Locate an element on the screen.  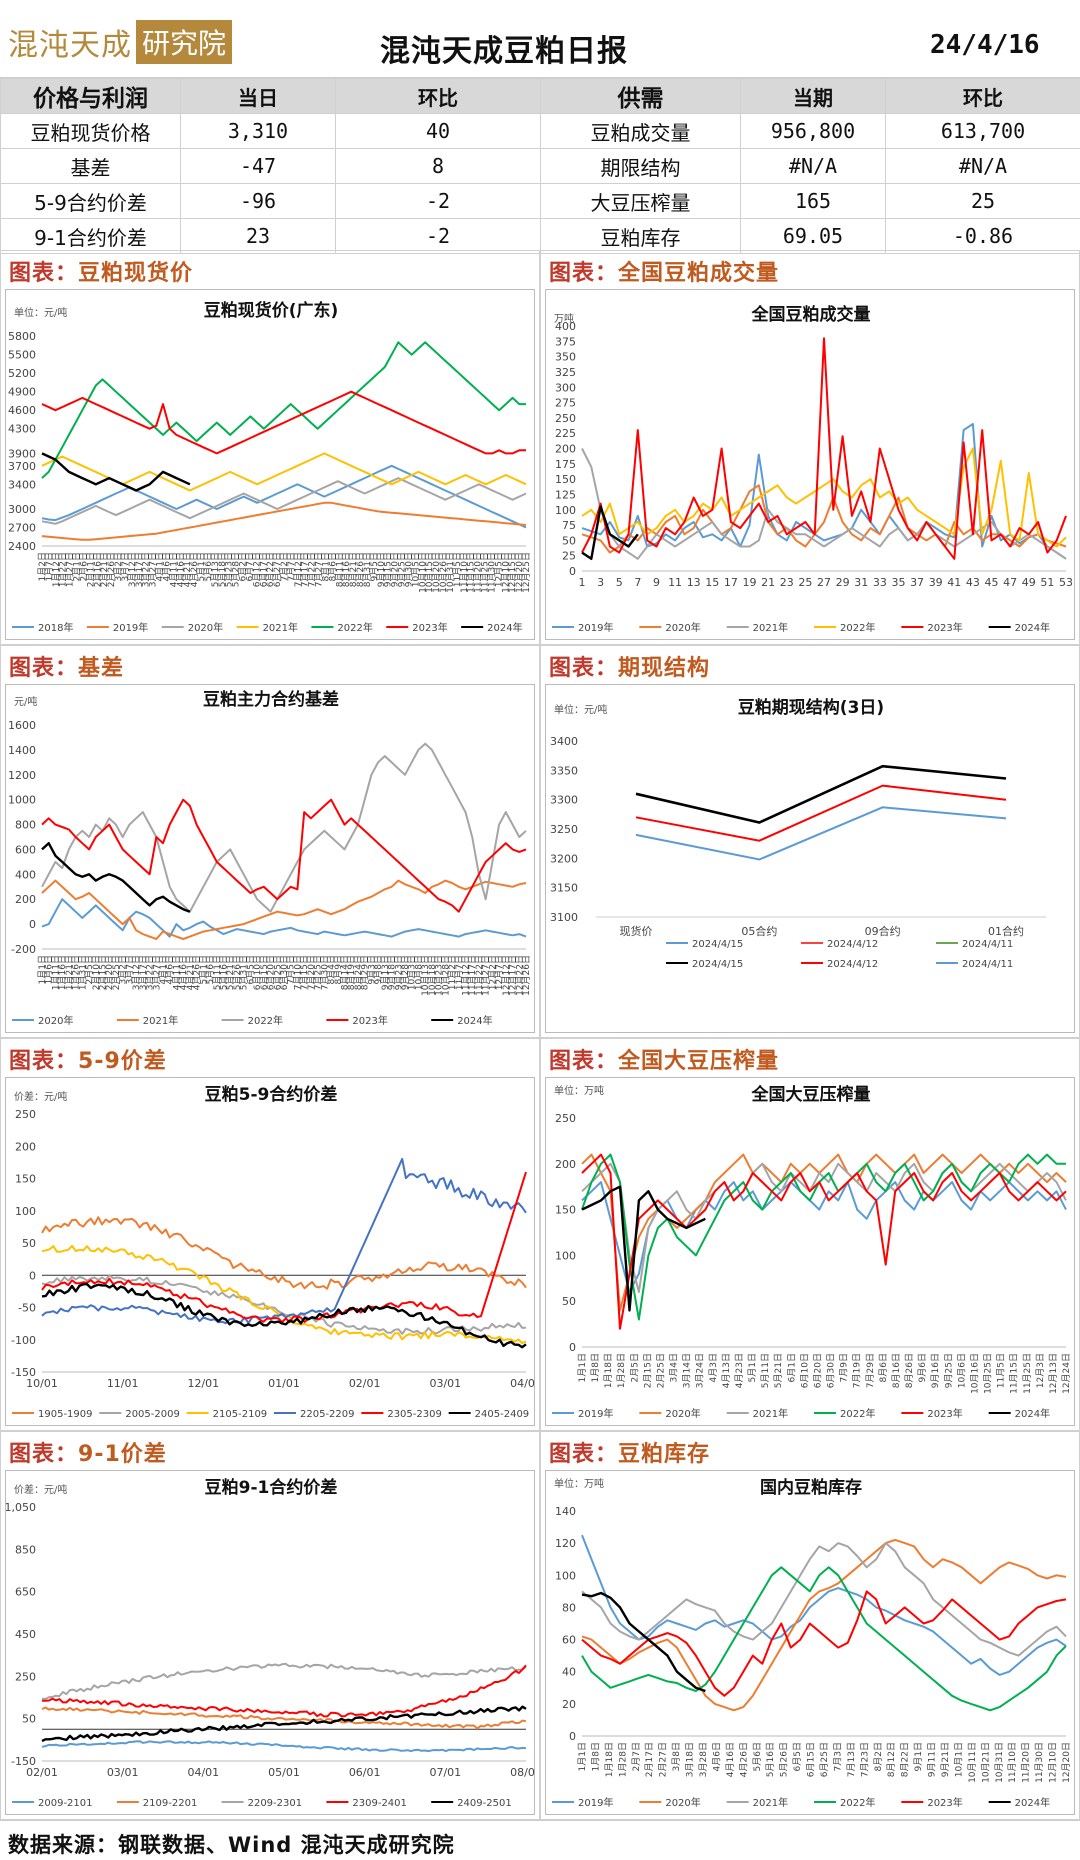
x-tick-label: 8月24日 is located at coordinates (358, 972).